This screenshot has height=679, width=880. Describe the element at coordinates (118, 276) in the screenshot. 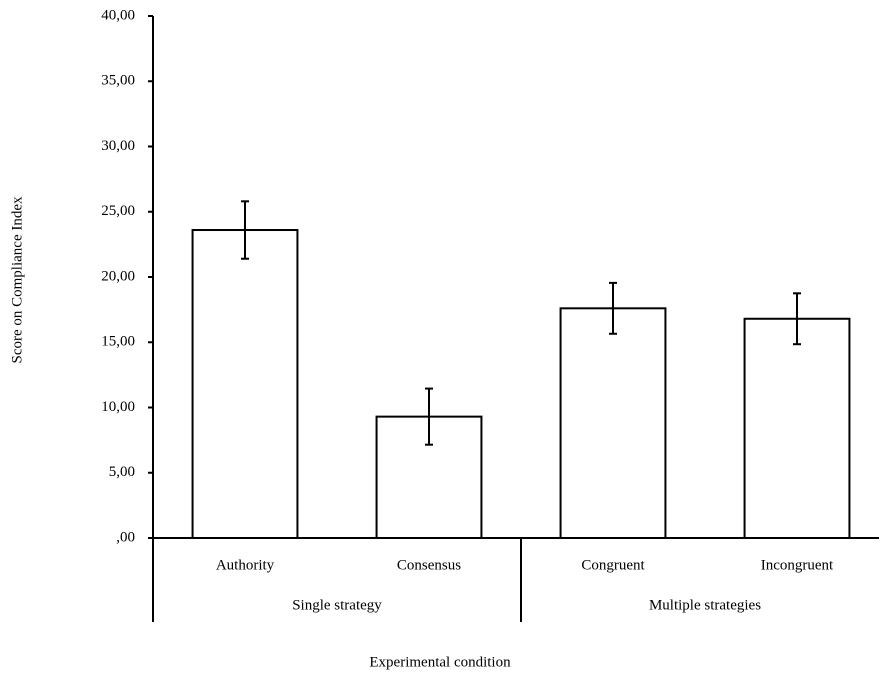

I see `y-tick-label: 20,00` at that location.